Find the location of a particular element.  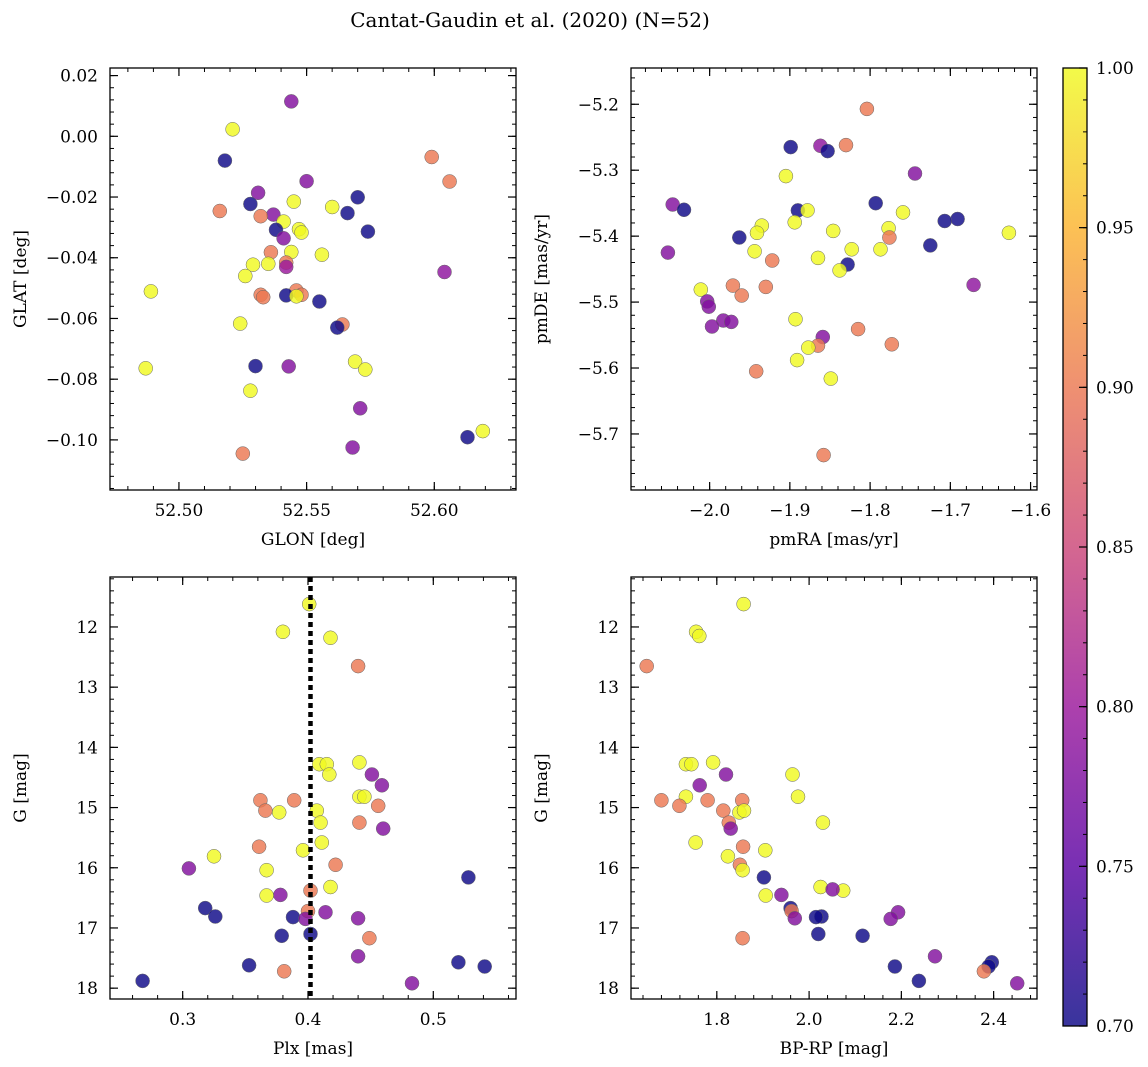

x-axis-label: Plx [mas] is located at coordinates (313, 1049).